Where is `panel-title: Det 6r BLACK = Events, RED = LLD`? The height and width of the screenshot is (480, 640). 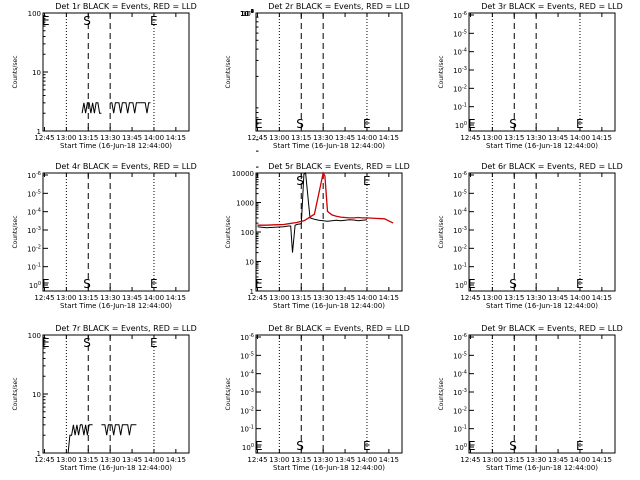 panel-title: Det 6r BLACK = Events, RED = LLD is located at coordinates (552, 166).